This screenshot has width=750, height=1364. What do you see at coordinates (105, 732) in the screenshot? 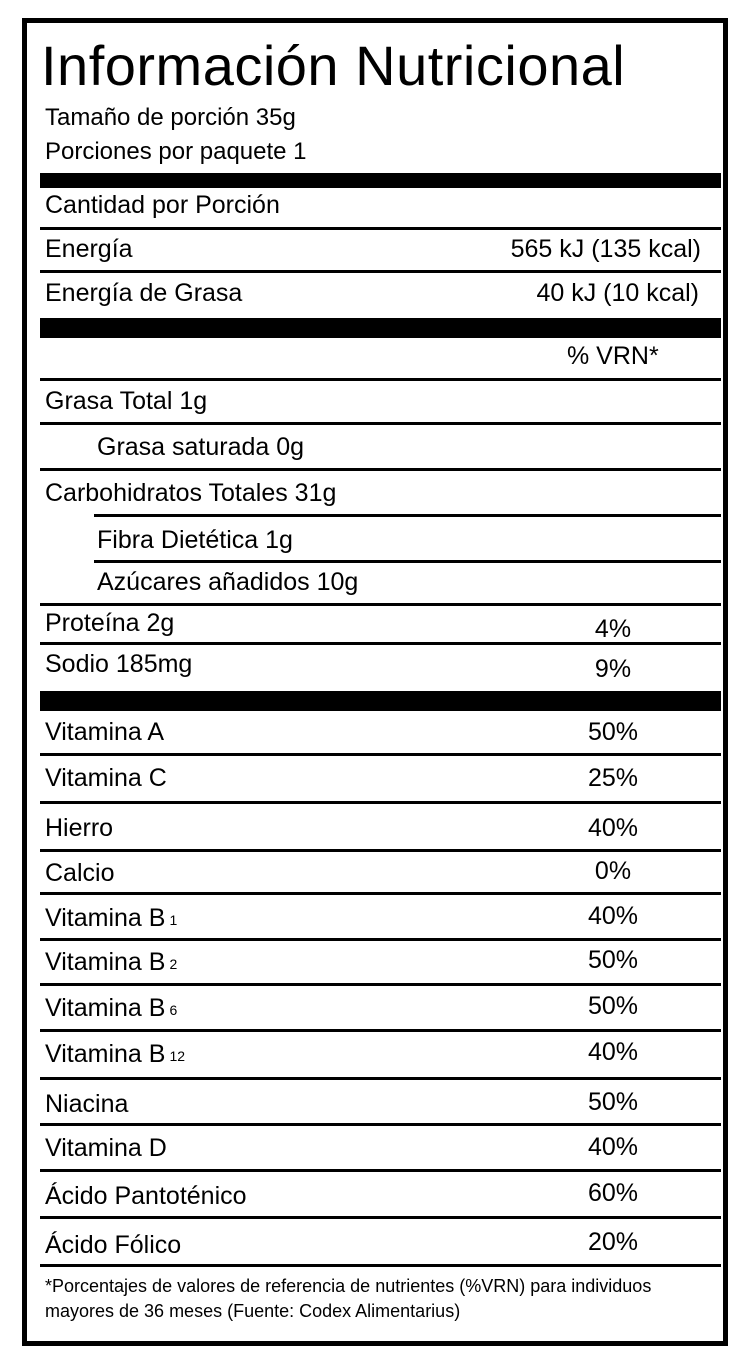
I see `vitamin-row-label: Vitamina A` at bounding box center [105, 732].